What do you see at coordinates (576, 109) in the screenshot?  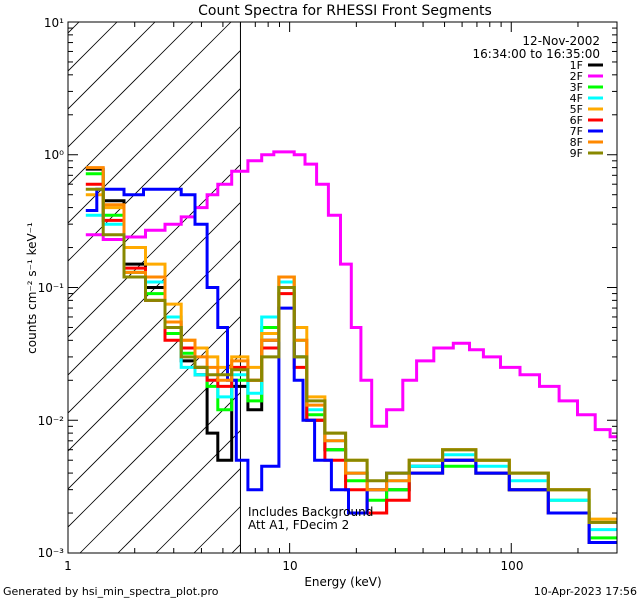 I see `legend-label: 5F` at bounding box center [576, 109].